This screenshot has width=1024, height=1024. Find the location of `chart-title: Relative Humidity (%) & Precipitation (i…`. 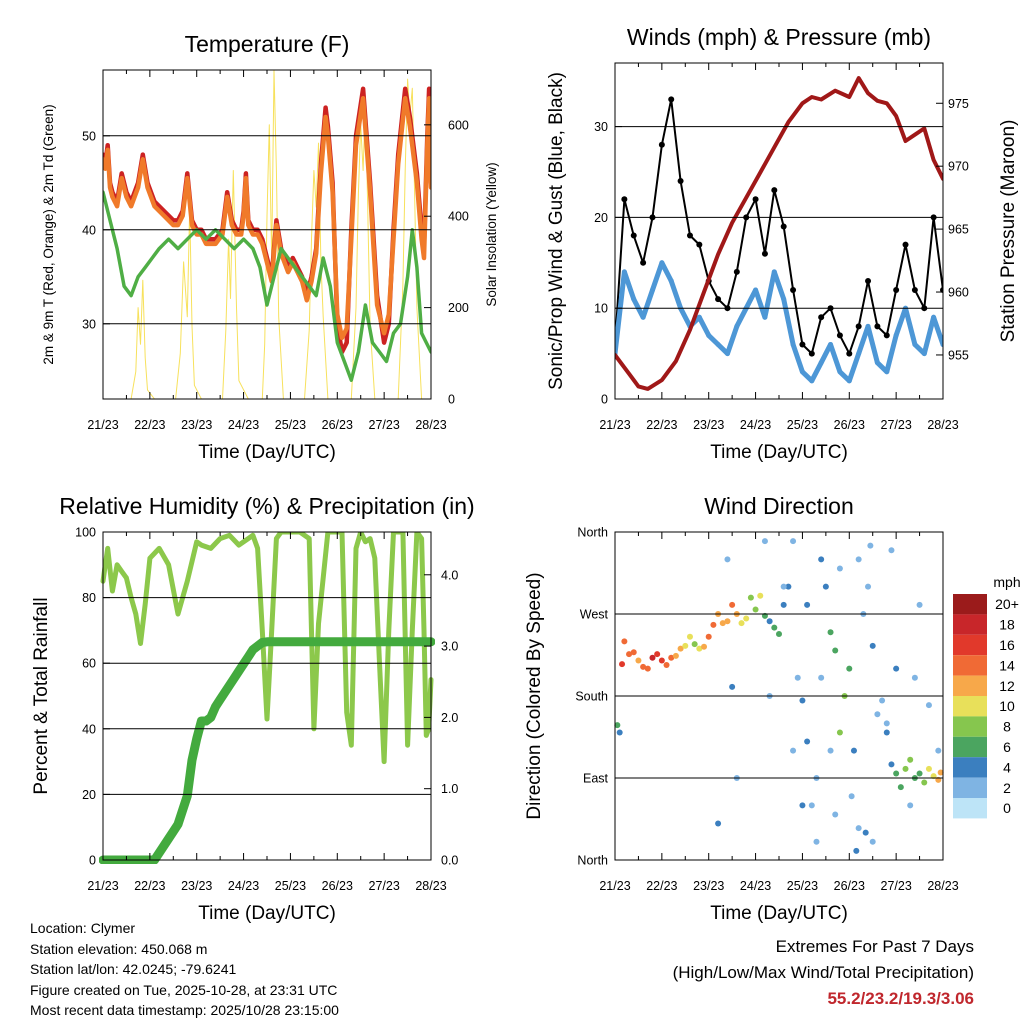

chart-title: Relative Humidity (%) & Precipitation (i… is located at coordinates (266, 506).